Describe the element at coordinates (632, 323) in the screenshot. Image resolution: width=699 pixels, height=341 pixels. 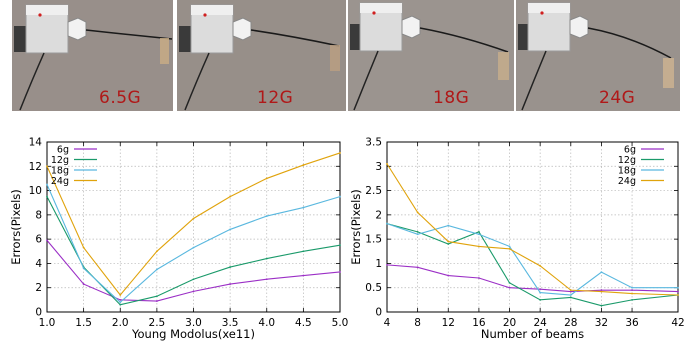
I see `x-tick-label: 36` at that location.